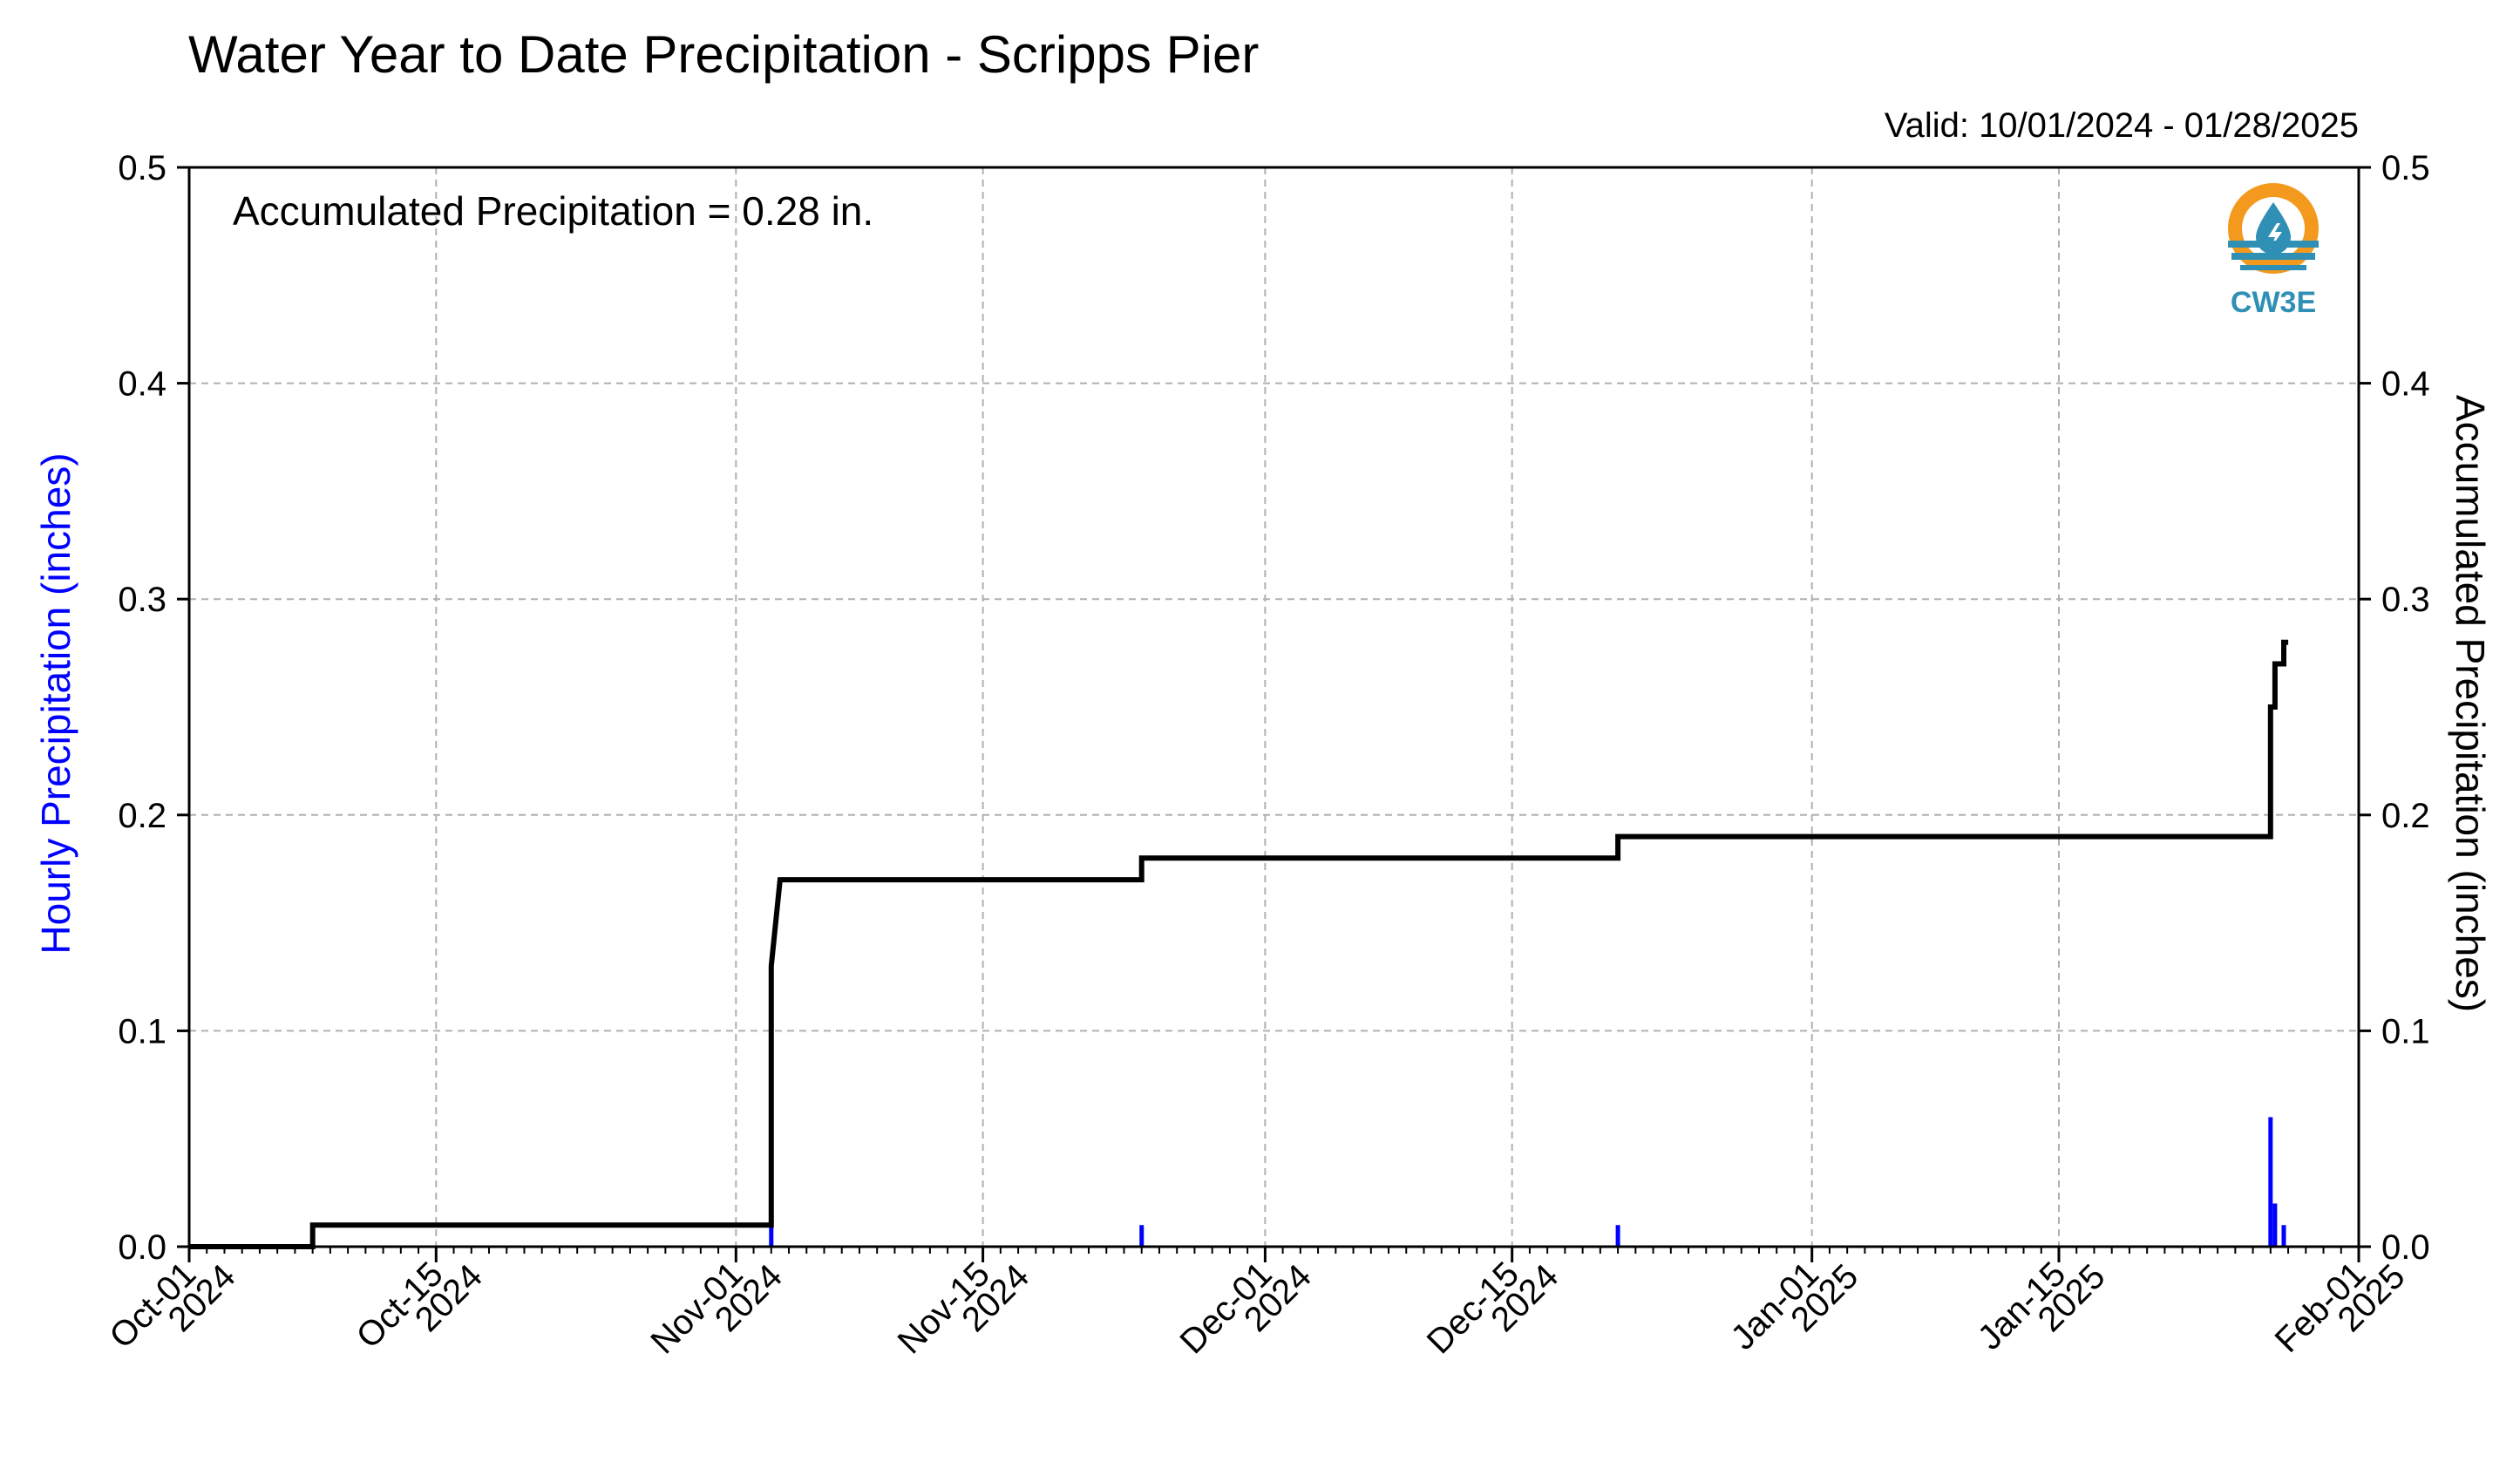  Describe the element at coordinates (142, 600) in the screenshot. I see `y-tick-label-left: 0.3` at that location.